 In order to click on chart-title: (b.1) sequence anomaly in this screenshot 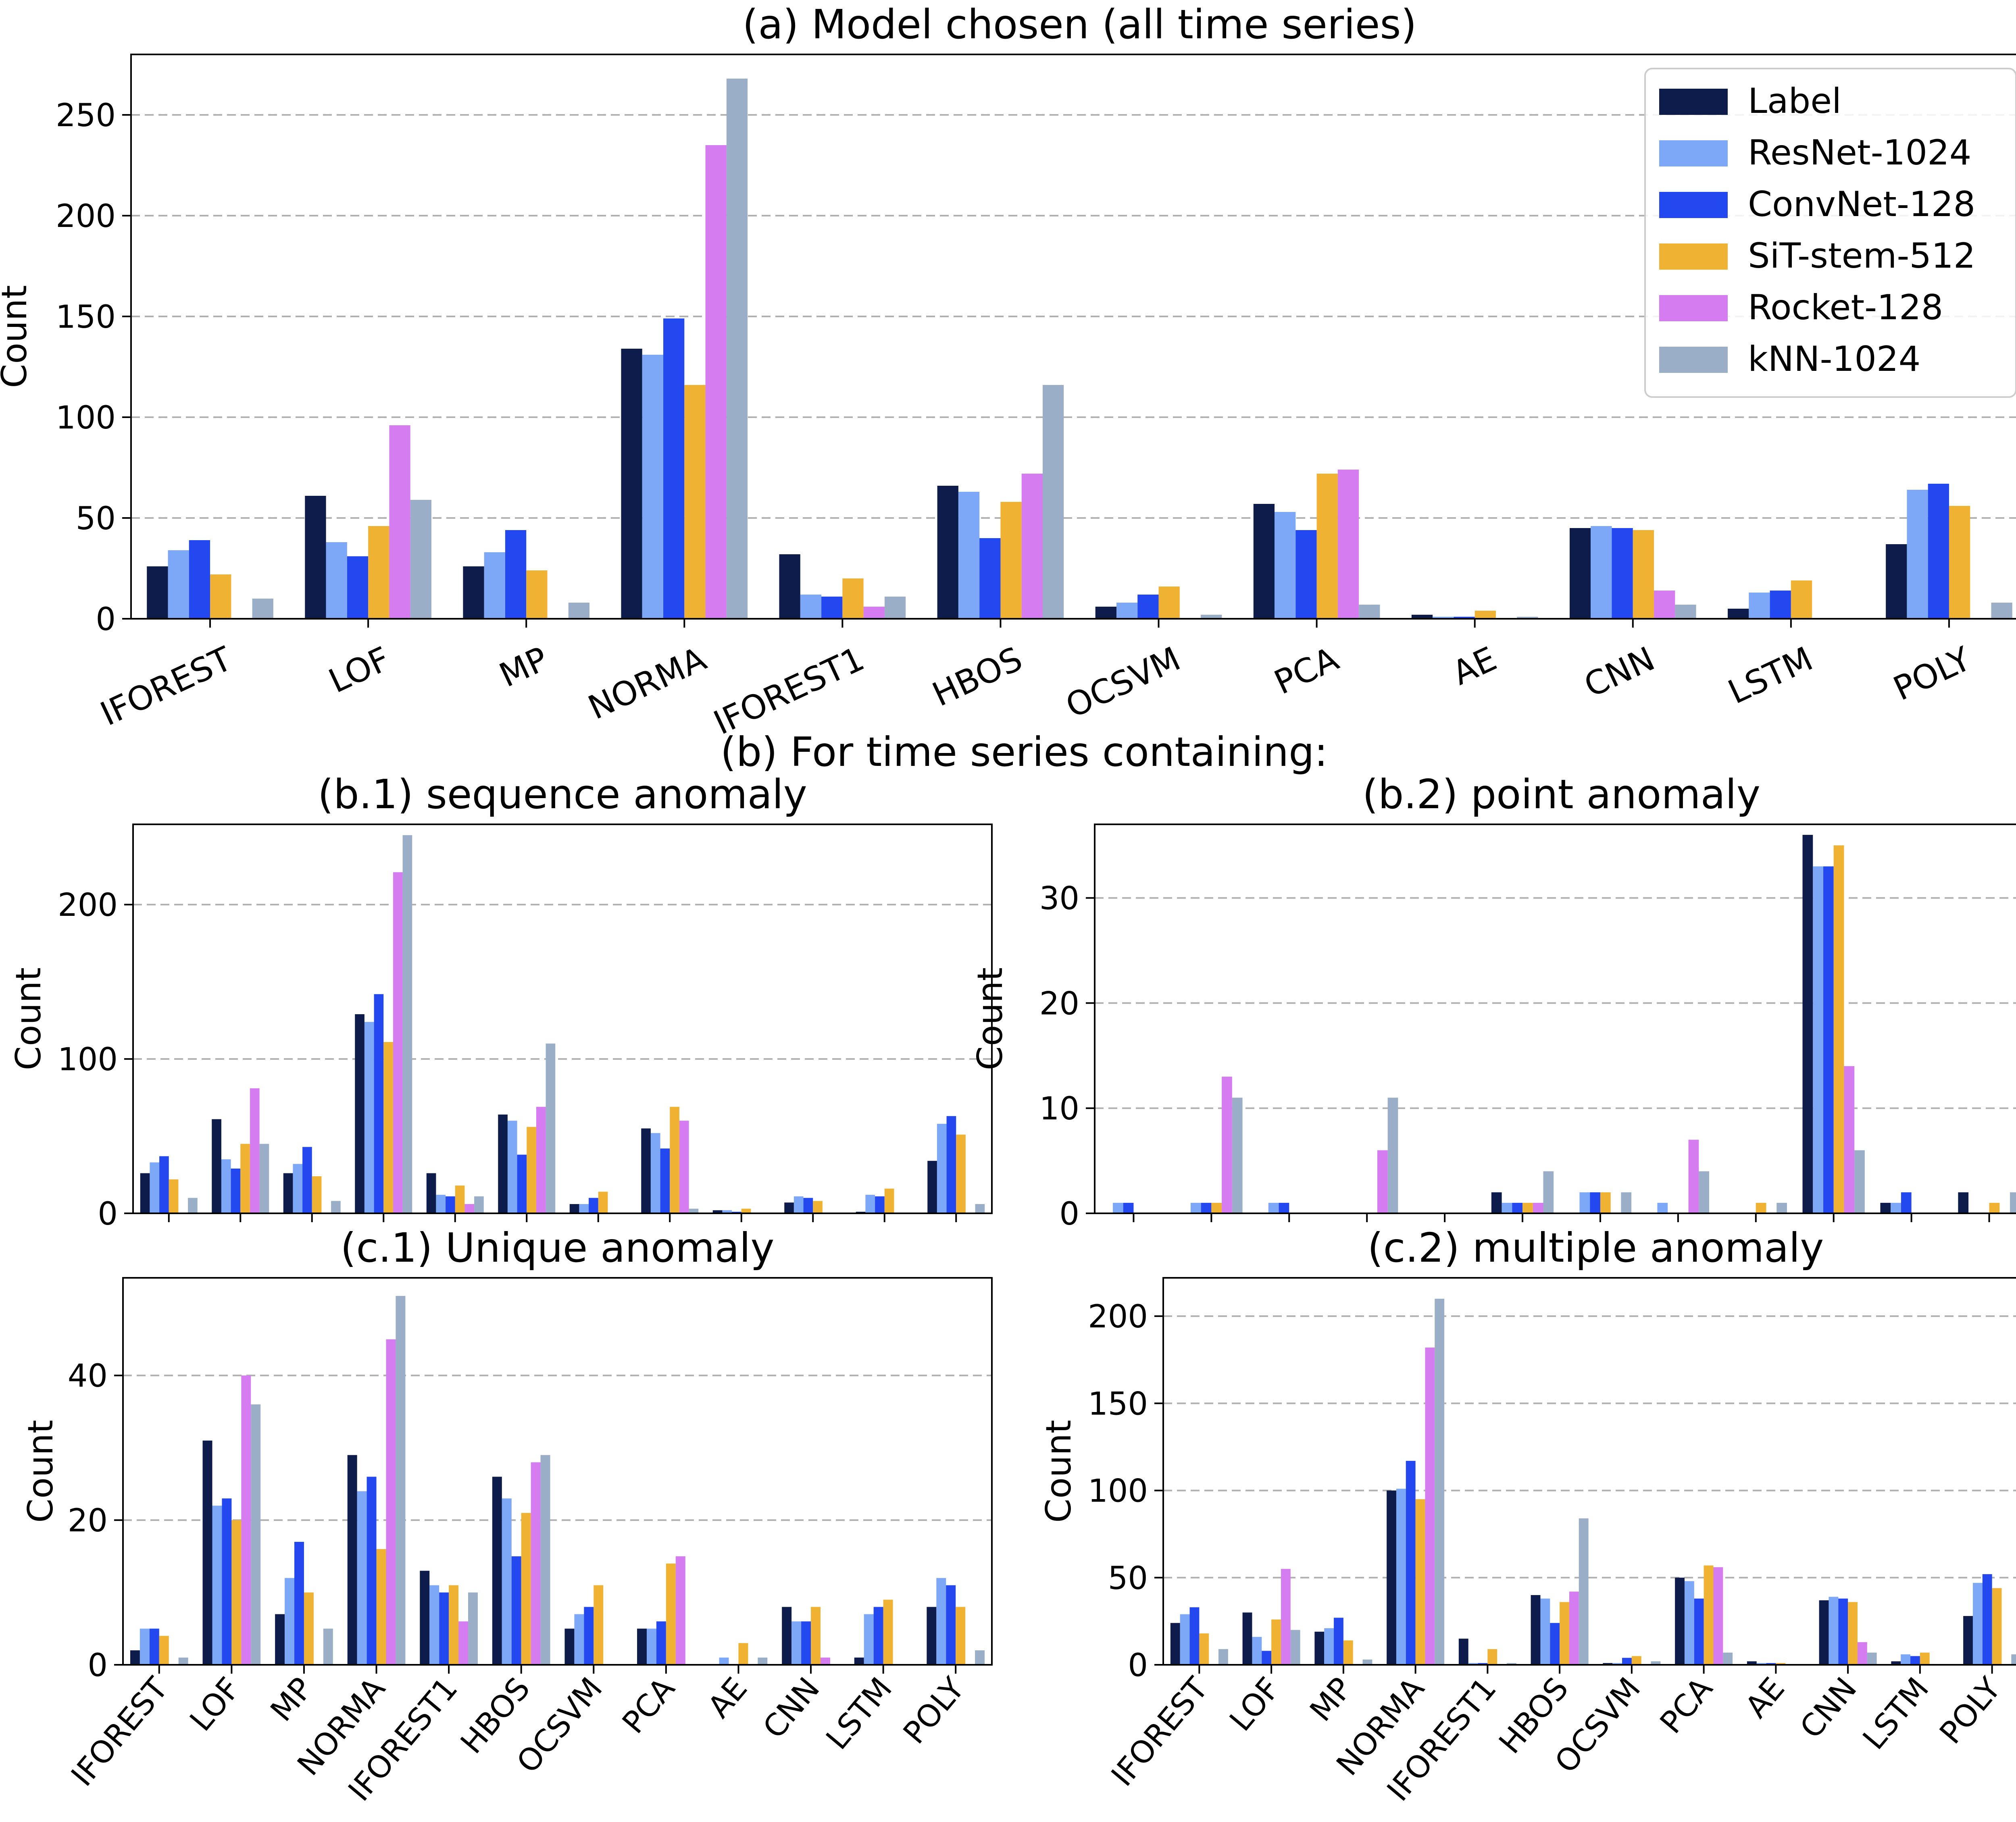, I will do `click(562, 794)`.